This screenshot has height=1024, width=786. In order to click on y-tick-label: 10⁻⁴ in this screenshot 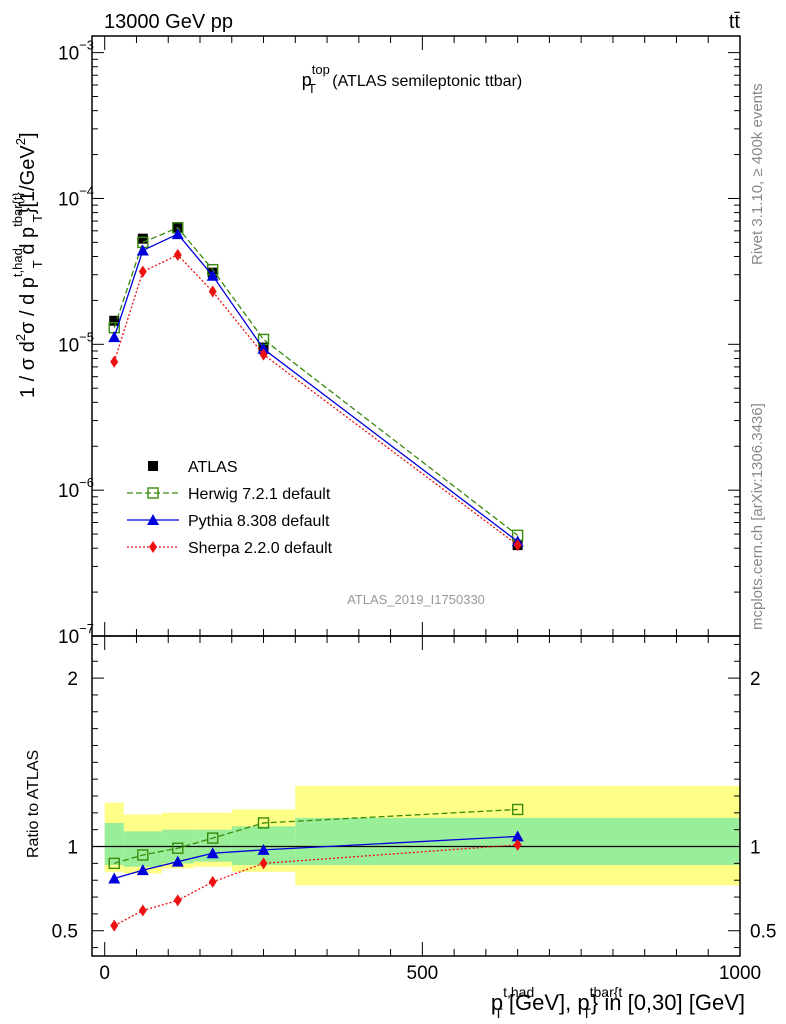, I will do `click(76, 196)`.